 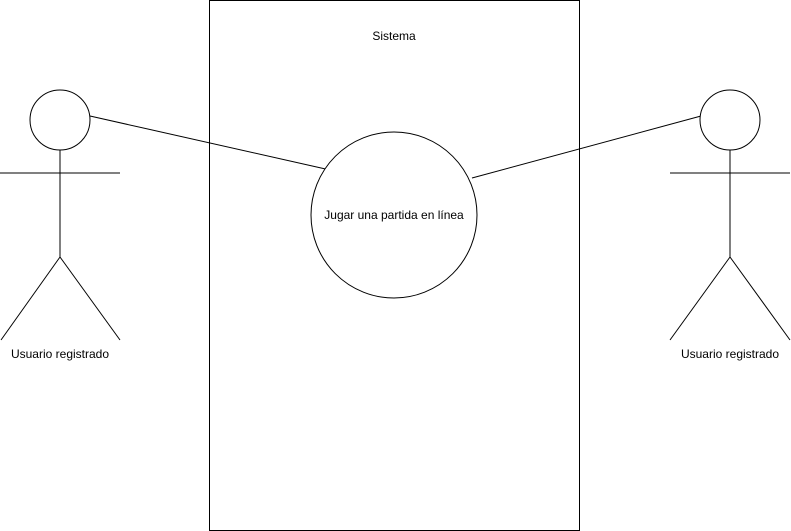 What do you see at coordinates (730, 120) in the screenshot?
I see `actor-right-head` at bounding box center [730, 120].